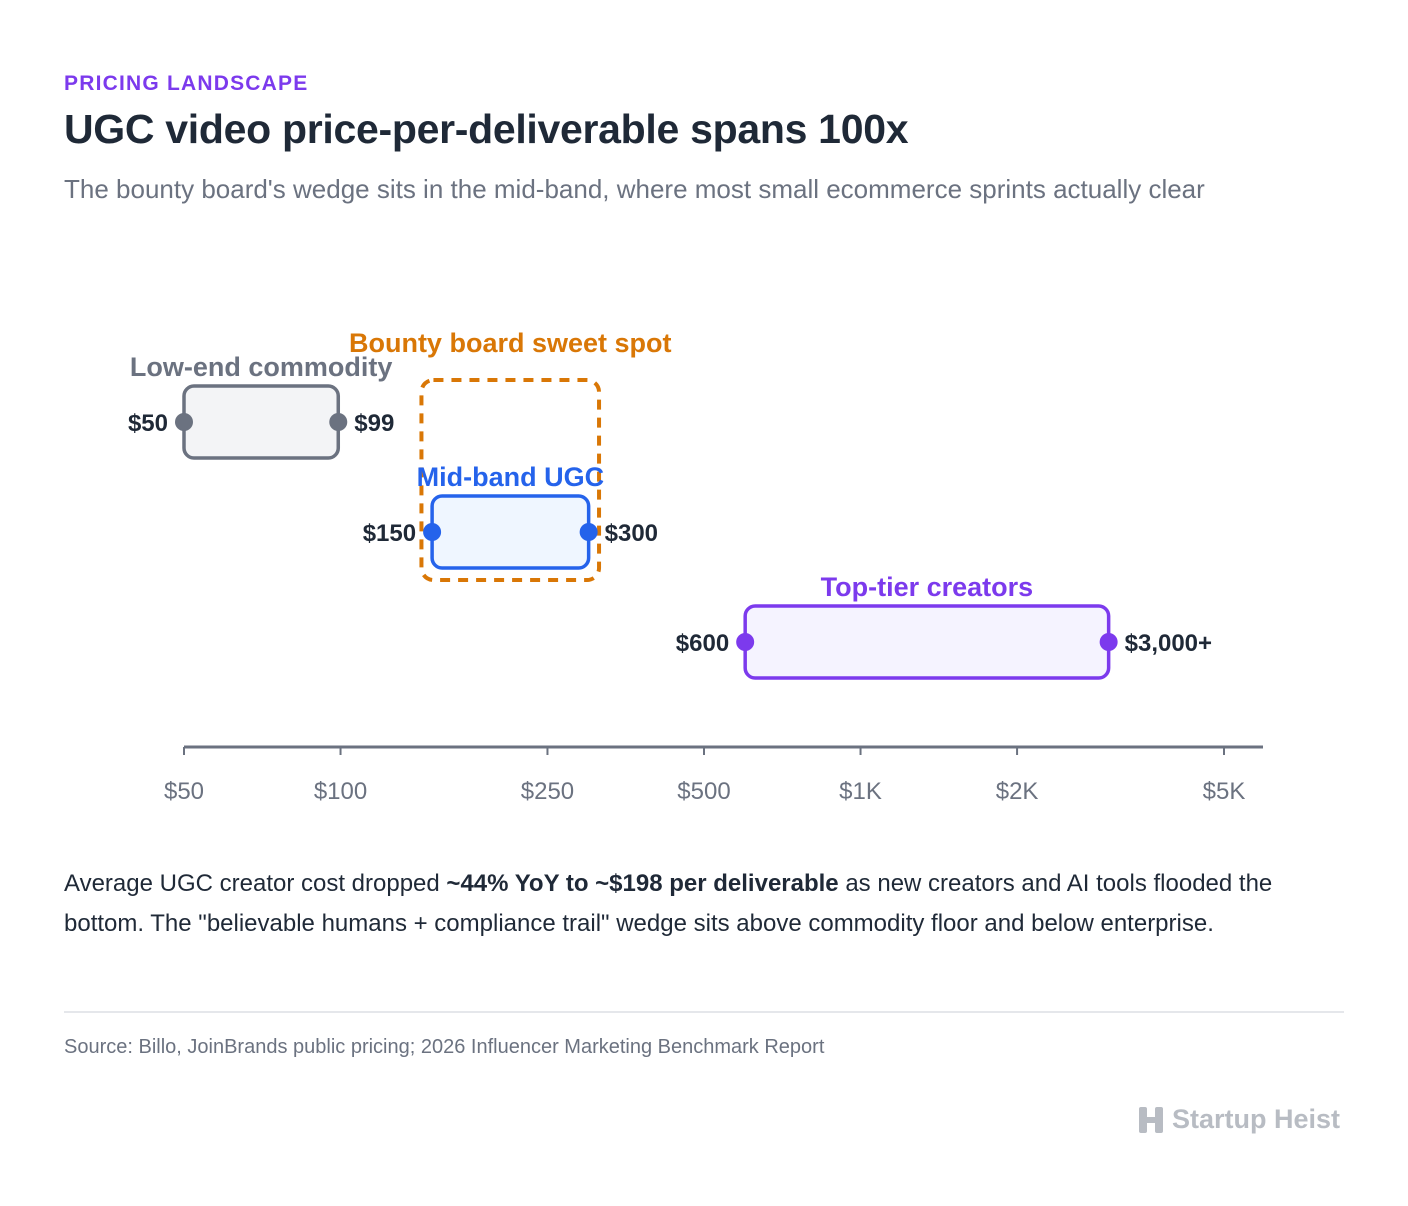 The image size is (1408, 1206). What do you see at coordinates (389, 533) in the screenshot?
I see `range-min-label-mid-band-ugc: $150` at bounding box center [389, 533].